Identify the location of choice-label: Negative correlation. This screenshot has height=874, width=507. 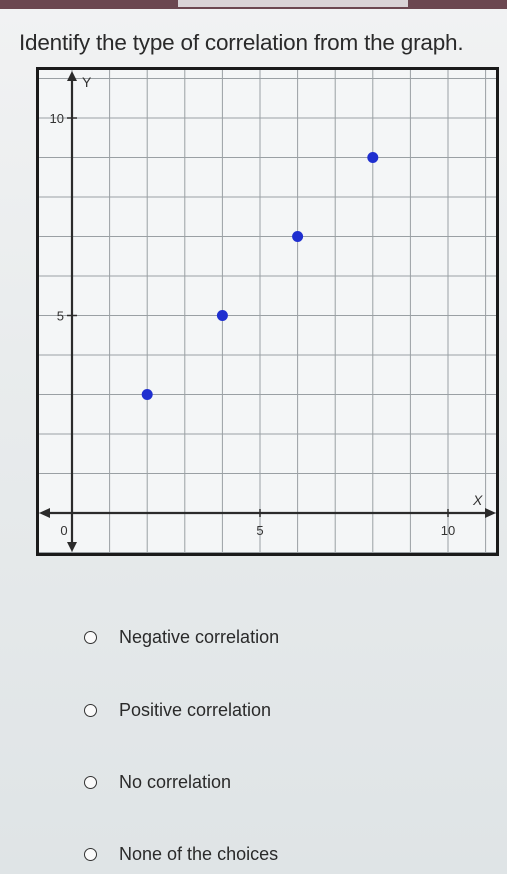
(199, 636).